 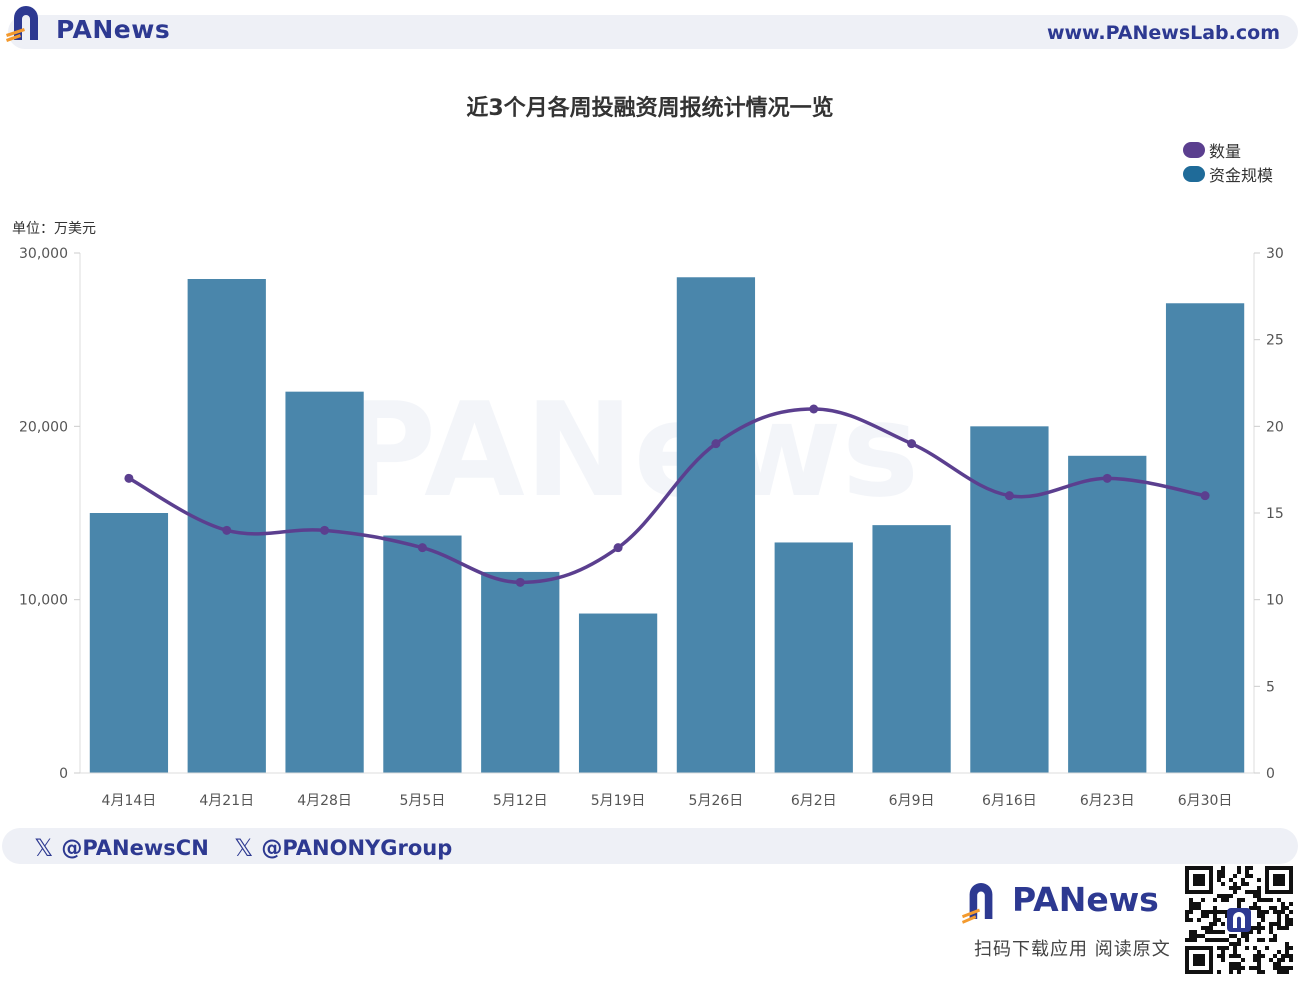 What do you see at coordinates (1275, 601) in the screenshot?
I see `y-right-tick-label: 10` at bounding box center [1275, 601].